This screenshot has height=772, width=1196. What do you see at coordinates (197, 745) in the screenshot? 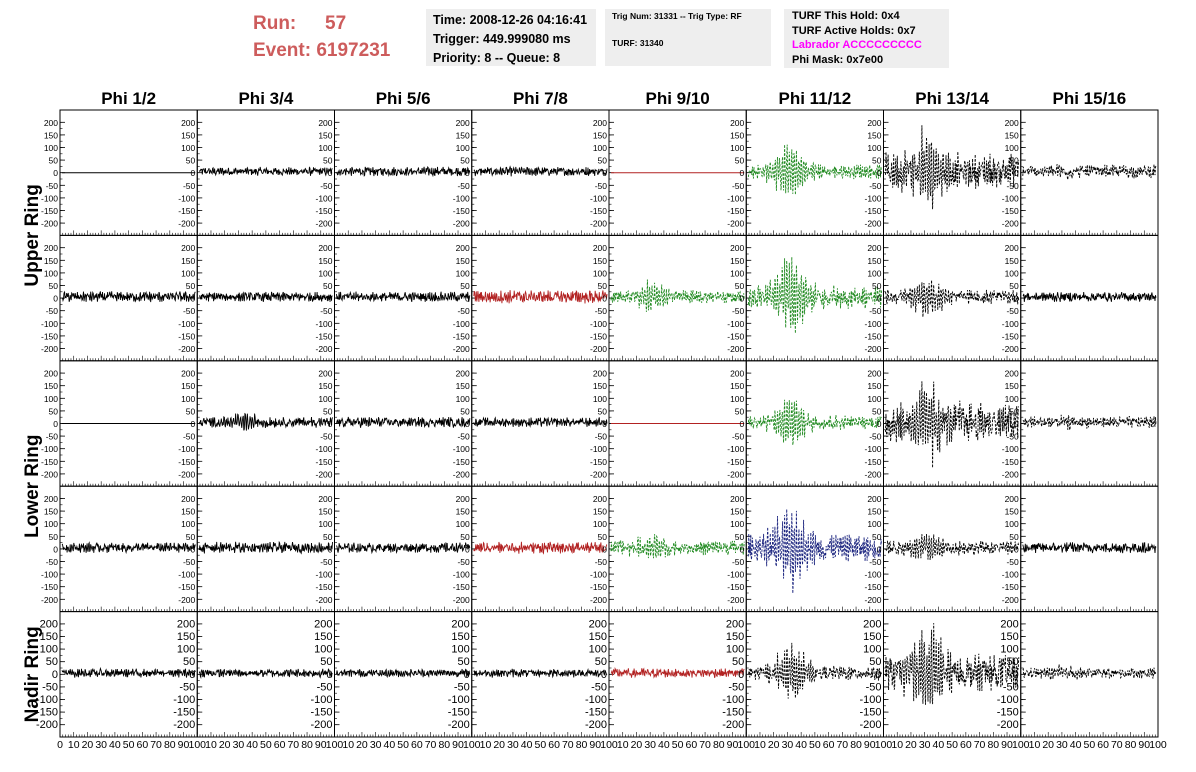
I see `x-tick-label: 100` at bounding box center [197, 745].